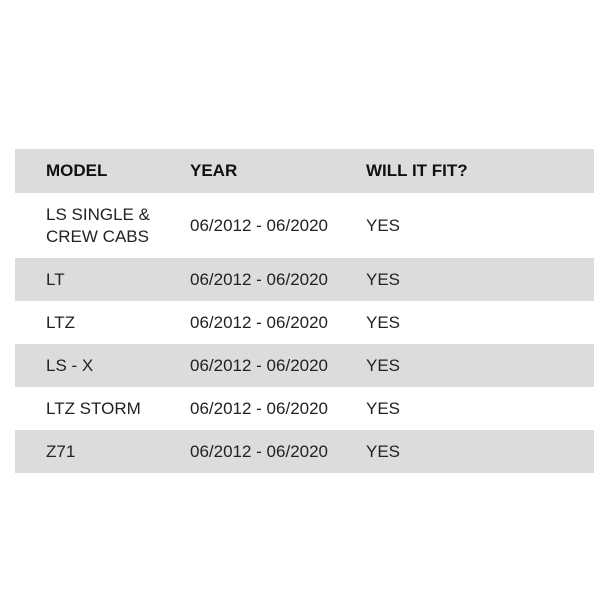  Describe the element at coordinates (60, 322) in the screenshot. I see `cell-model: LTZ` at that location.